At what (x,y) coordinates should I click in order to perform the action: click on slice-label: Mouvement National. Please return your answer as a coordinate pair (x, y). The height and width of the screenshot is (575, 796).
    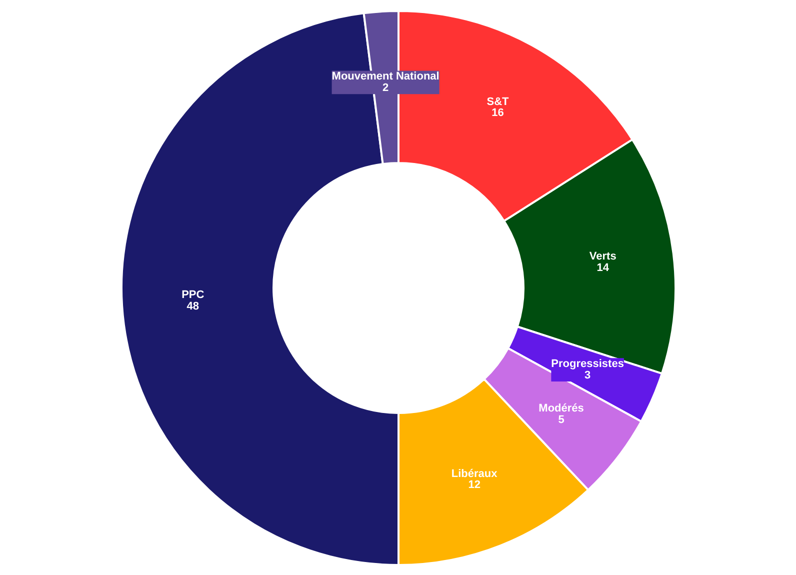
    Looking at the image, I should click on (386, 76).